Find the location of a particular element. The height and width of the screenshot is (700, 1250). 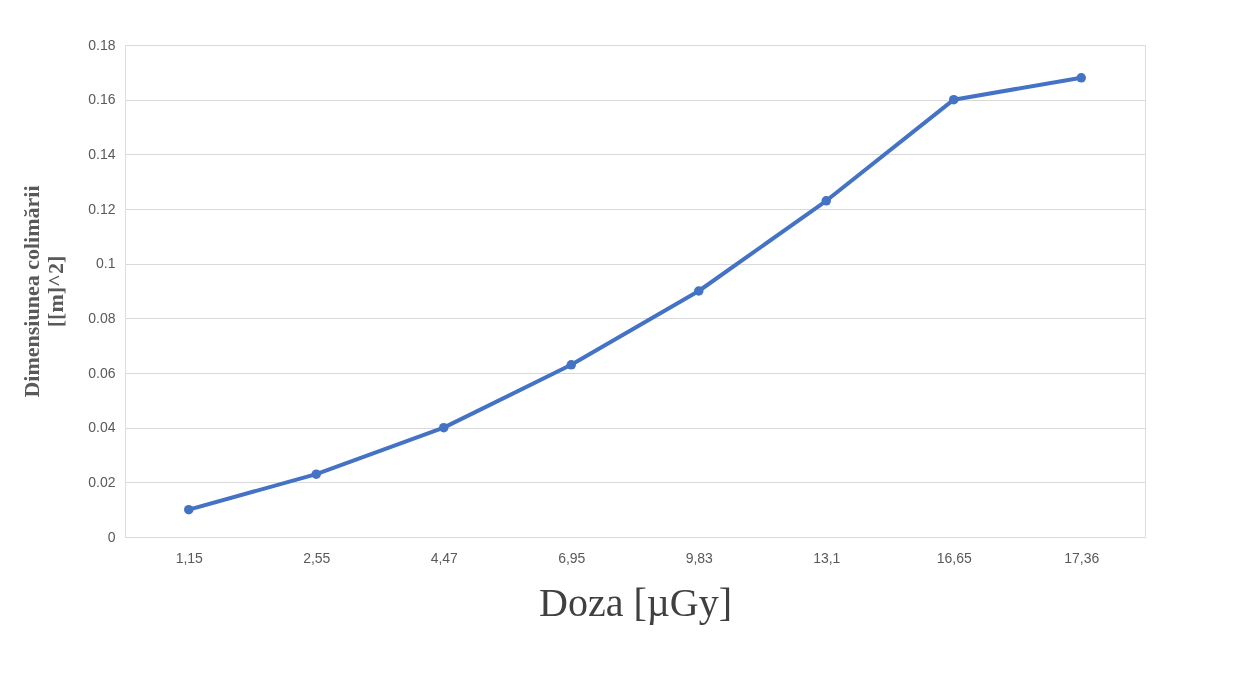

y-tick-label: 0.06 is located at coordinates (102, 372).